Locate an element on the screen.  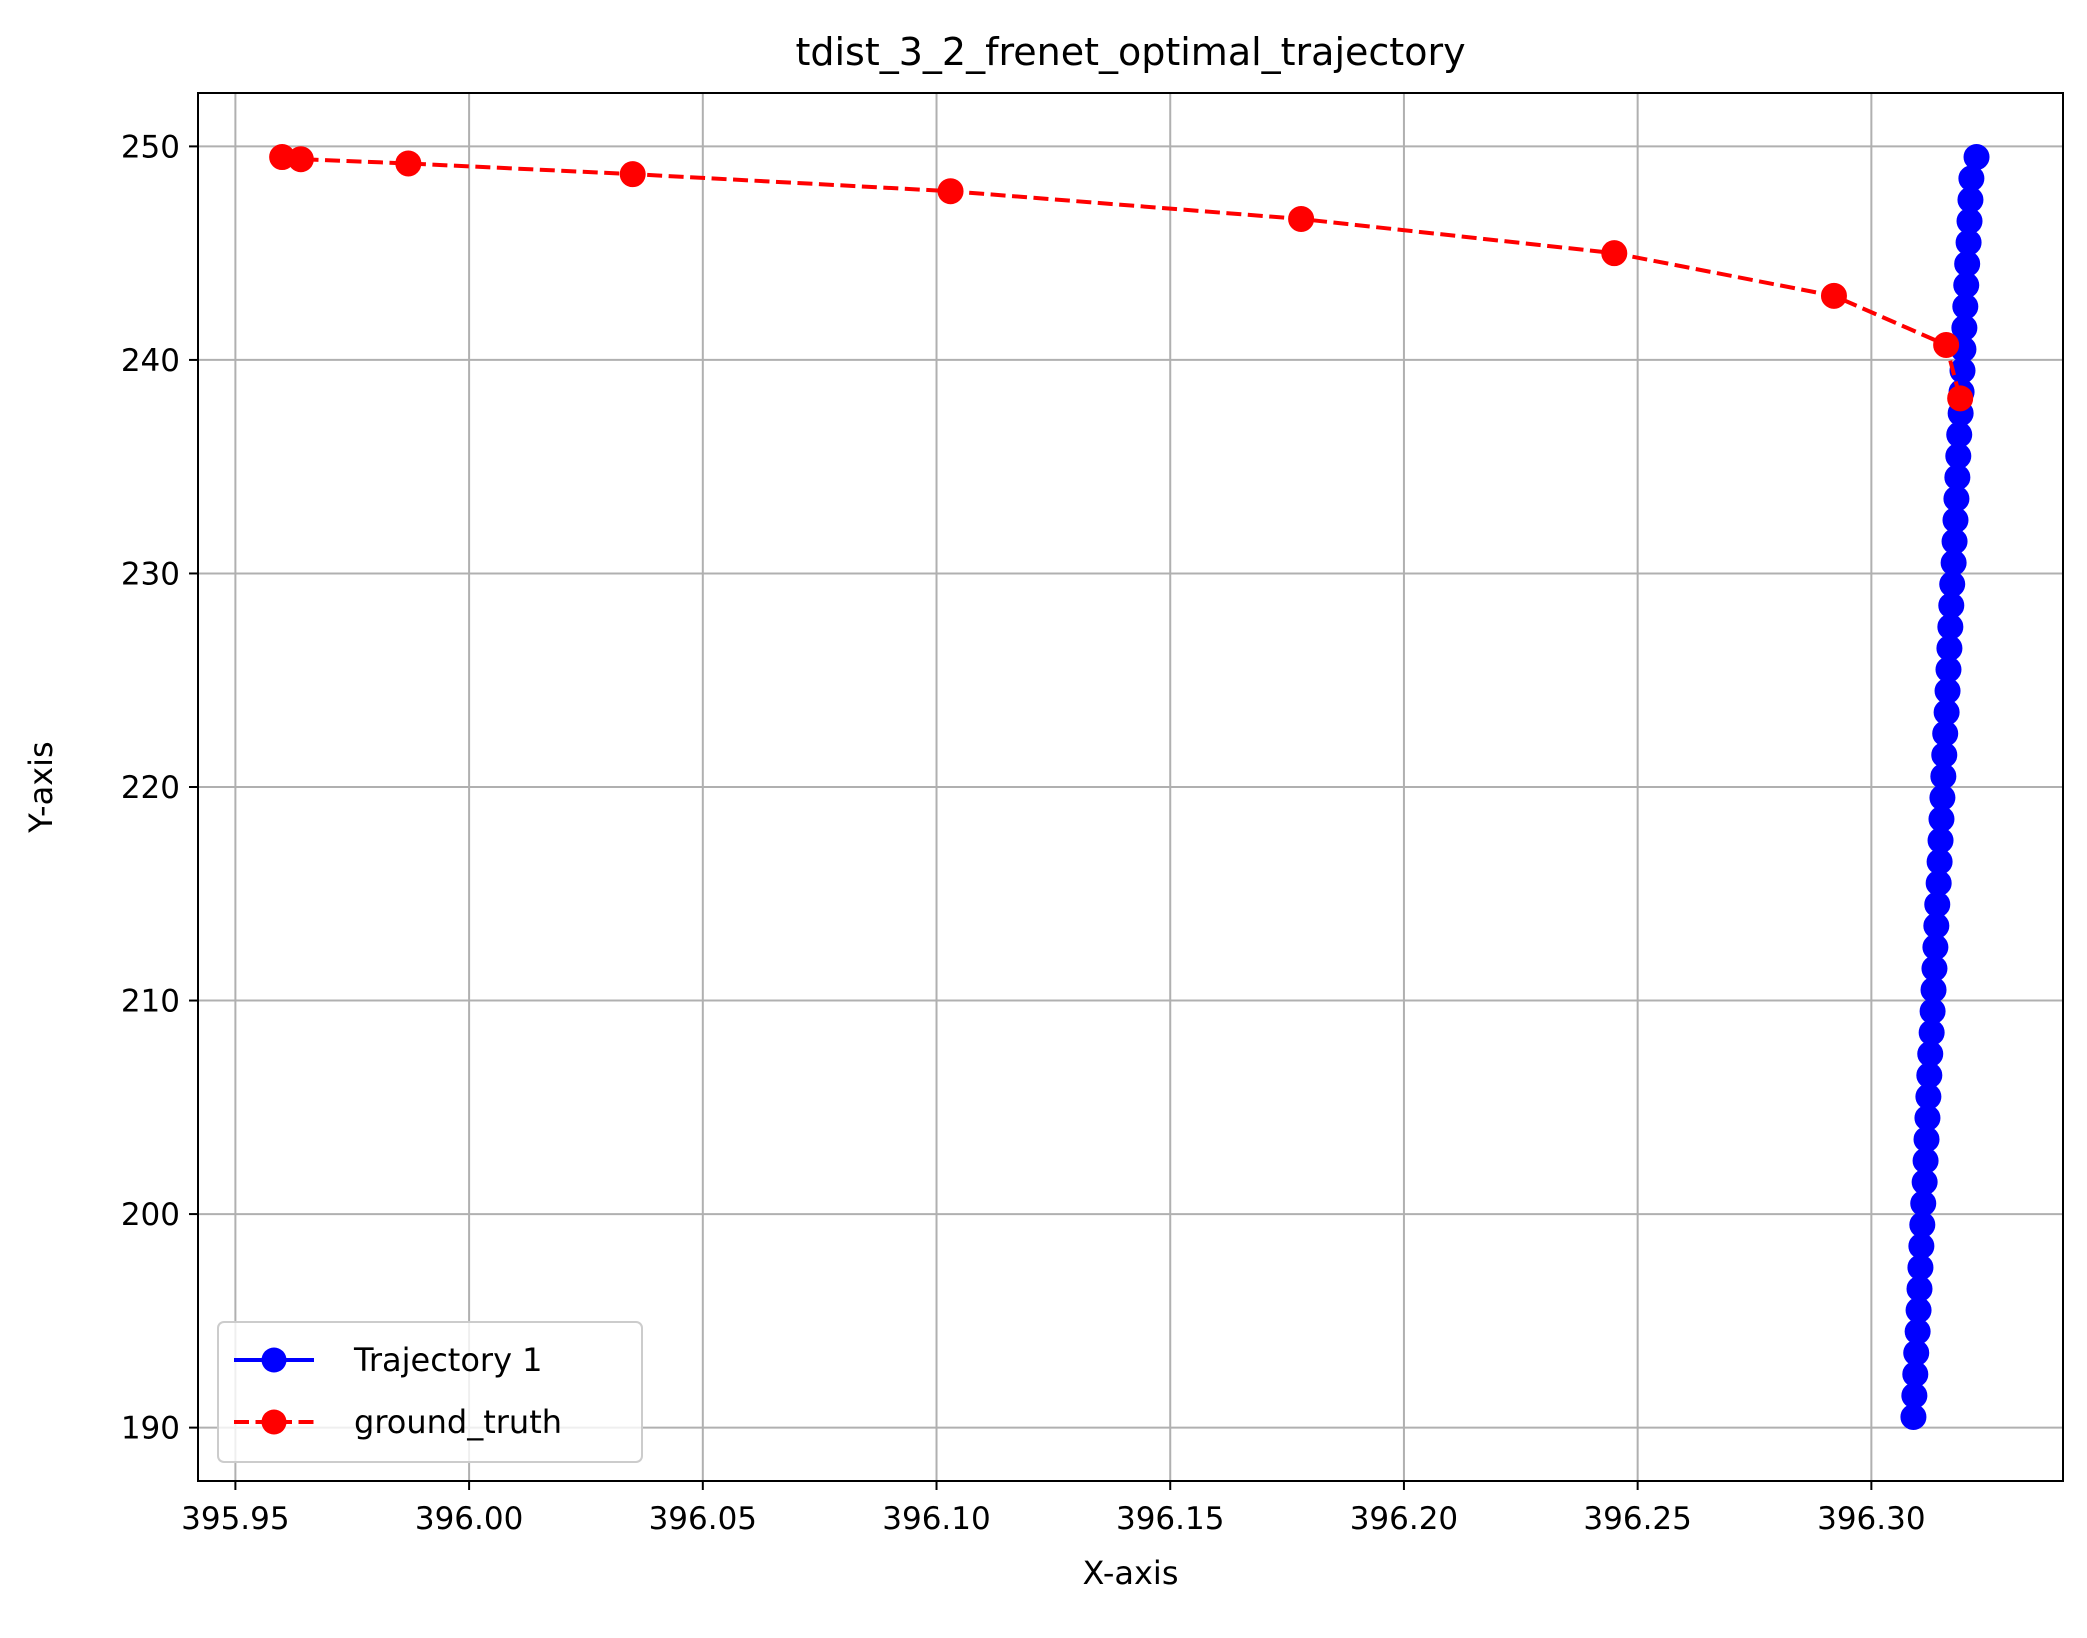
chart-title: tdist_3_2_frenet_optimal_trajectory is located at coordinates (1130, 52).